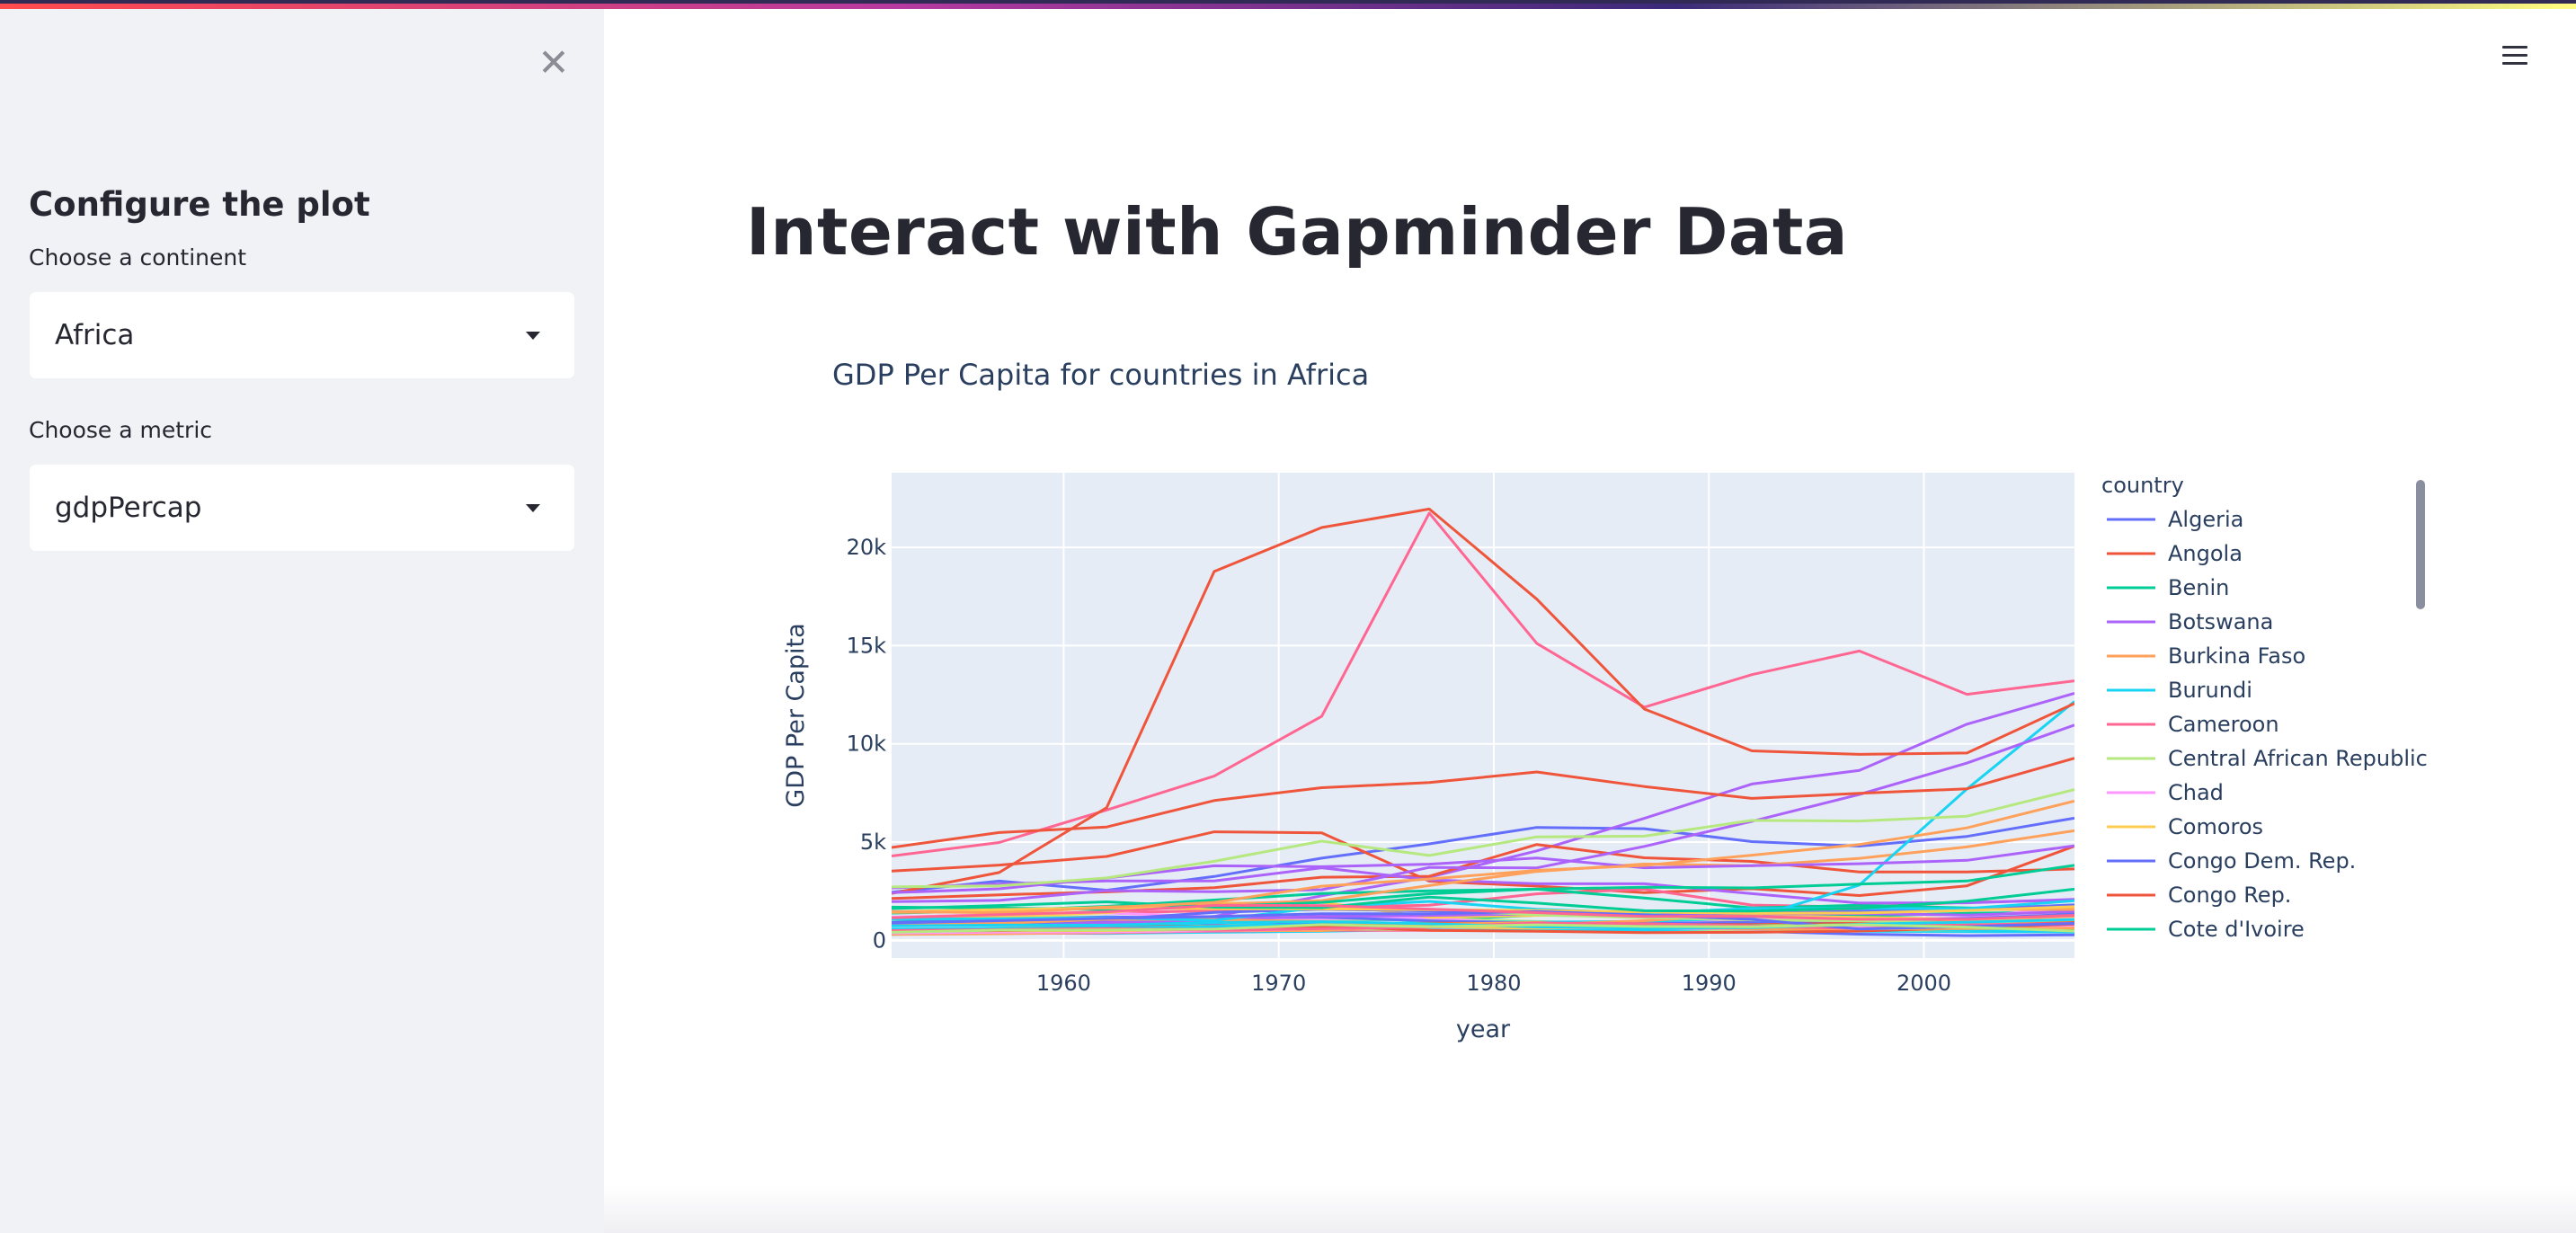 The height and width of the screenshot is (1233, 2576). What do you see at coordinates (2262, 861) in the screenshot?
I see `legend-item-label: Congo Dem. Rep.` at bounding box center [2262, 861].